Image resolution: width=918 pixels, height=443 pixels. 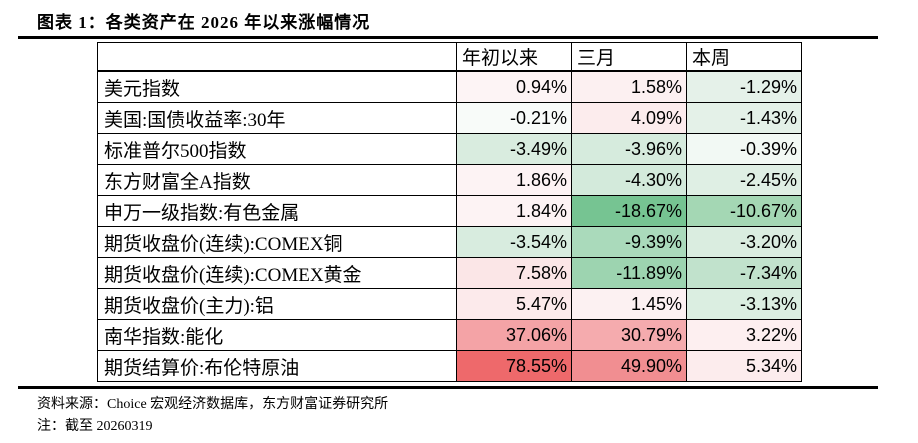 What do you see at coordinates (277, 211) in the screenshot?
I see `row-label: 申万一级指数:有色金属` at bounding box center [277, 211].